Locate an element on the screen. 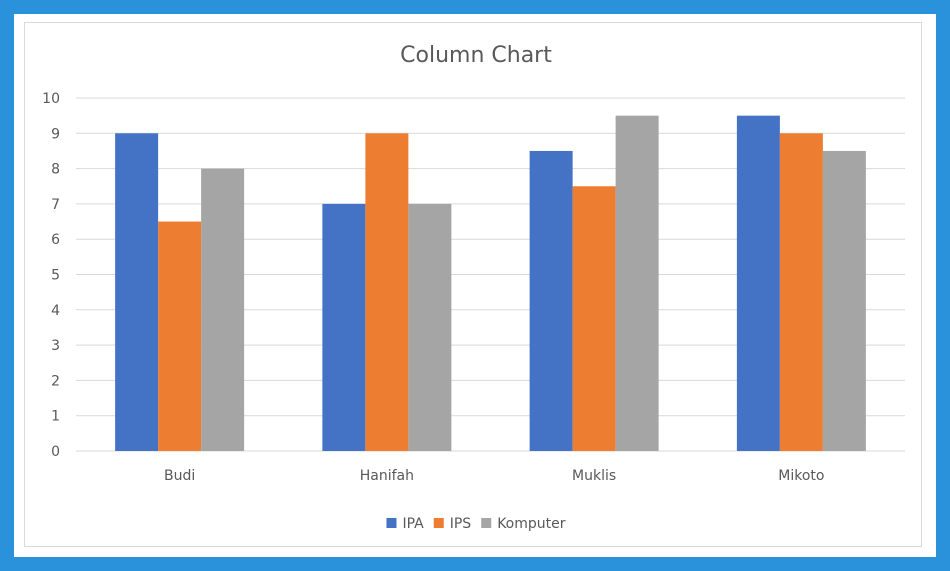 The width and height of the screenshot is (950, 571). bar-ips-budi is located at coordinates (180, 336).